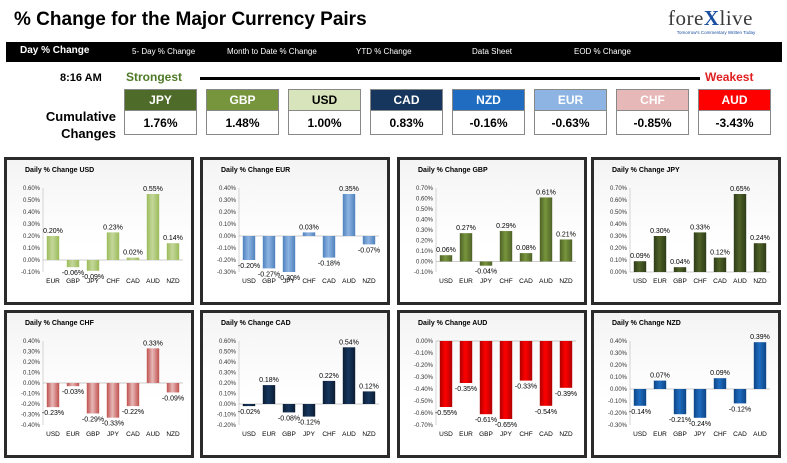 This screenshot has width=787, height=463. Describe the element at coordinates (652, 123) in the screenshot. I see `currency-change-value: -0.85%` at that location.